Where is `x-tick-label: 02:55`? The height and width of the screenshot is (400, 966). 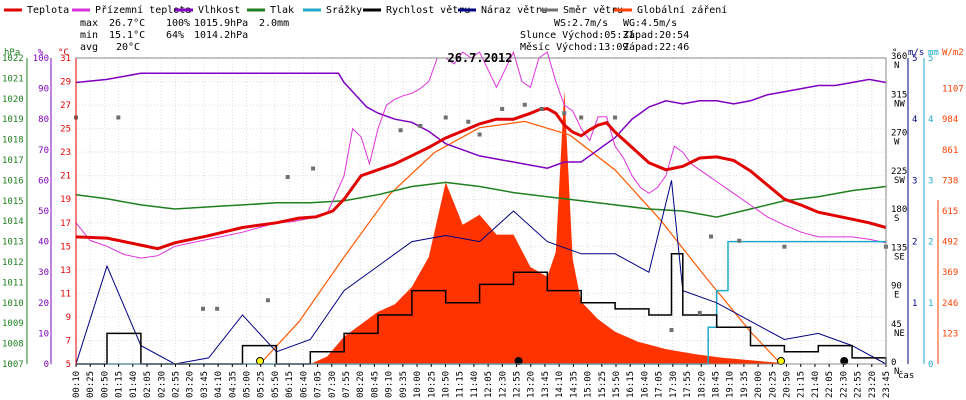 x-tick-label: 02:55 is located at coordinates (176, 384).